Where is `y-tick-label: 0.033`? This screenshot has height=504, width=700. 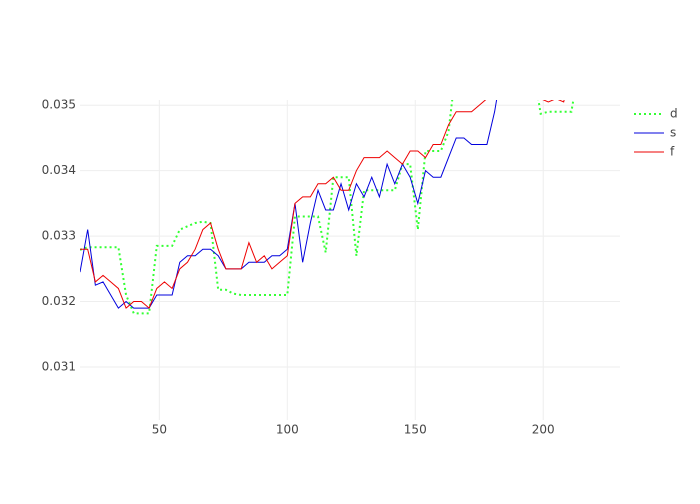
y-tick-label: 0.033 is located at coordinates (59, 236).